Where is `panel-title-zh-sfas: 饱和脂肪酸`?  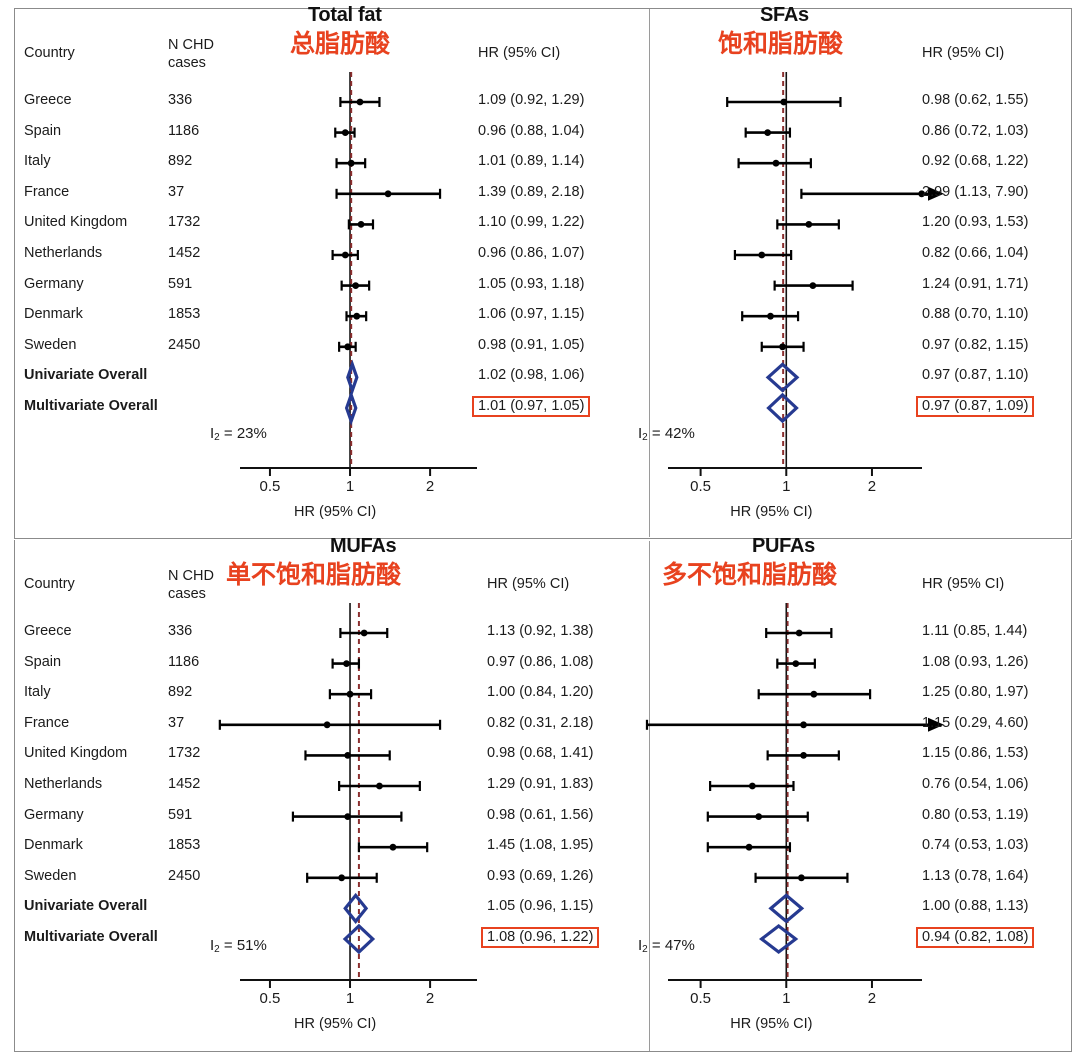
panel-title-zh-sfas: 饱和脂肪酸 is located at coordinates (781, 44).